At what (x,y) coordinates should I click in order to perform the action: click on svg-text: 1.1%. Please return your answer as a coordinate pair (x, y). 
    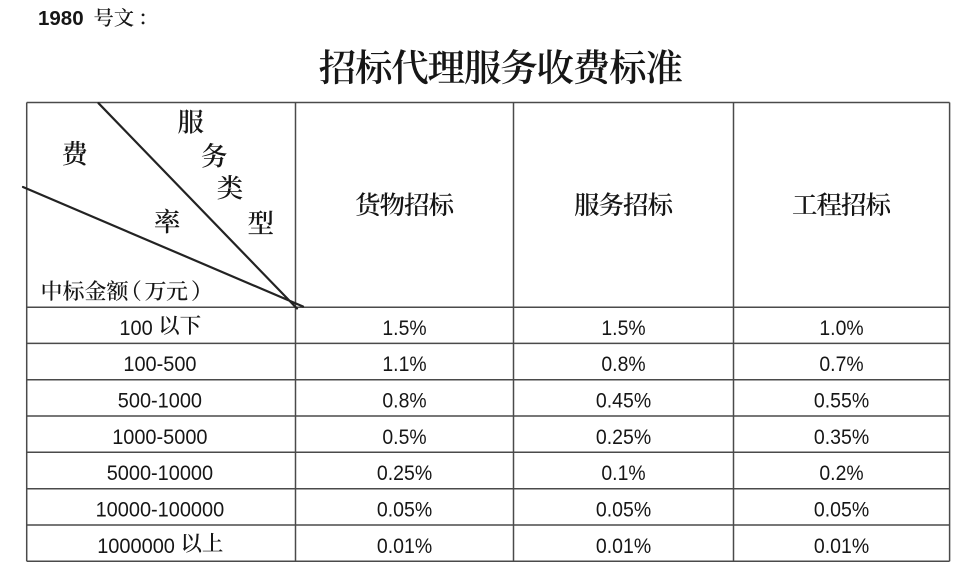
    Looking at the image, I should click on (404, 364).